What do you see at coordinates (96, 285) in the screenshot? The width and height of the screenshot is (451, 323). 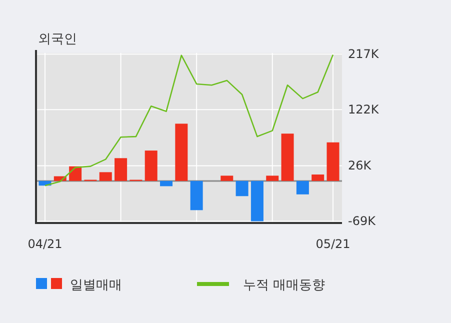 I see `legend-label: 일별매매` at bounding box center [96, 285].